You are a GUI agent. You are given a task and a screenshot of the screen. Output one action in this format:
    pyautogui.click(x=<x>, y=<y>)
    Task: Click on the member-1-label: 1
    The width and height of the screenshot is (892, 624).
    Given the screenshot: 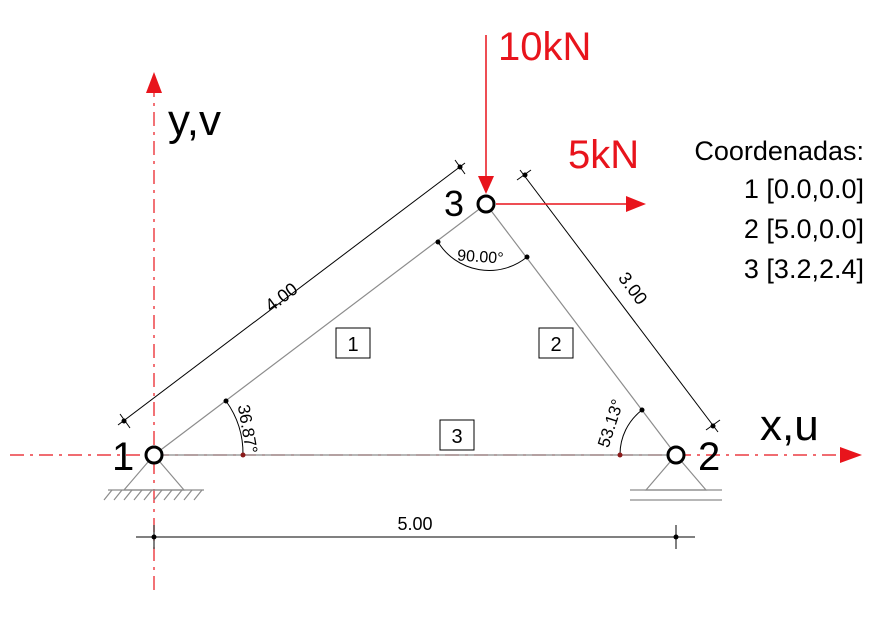 What is the action you would take?
    pyautogui.click(x=352, y=345)
    